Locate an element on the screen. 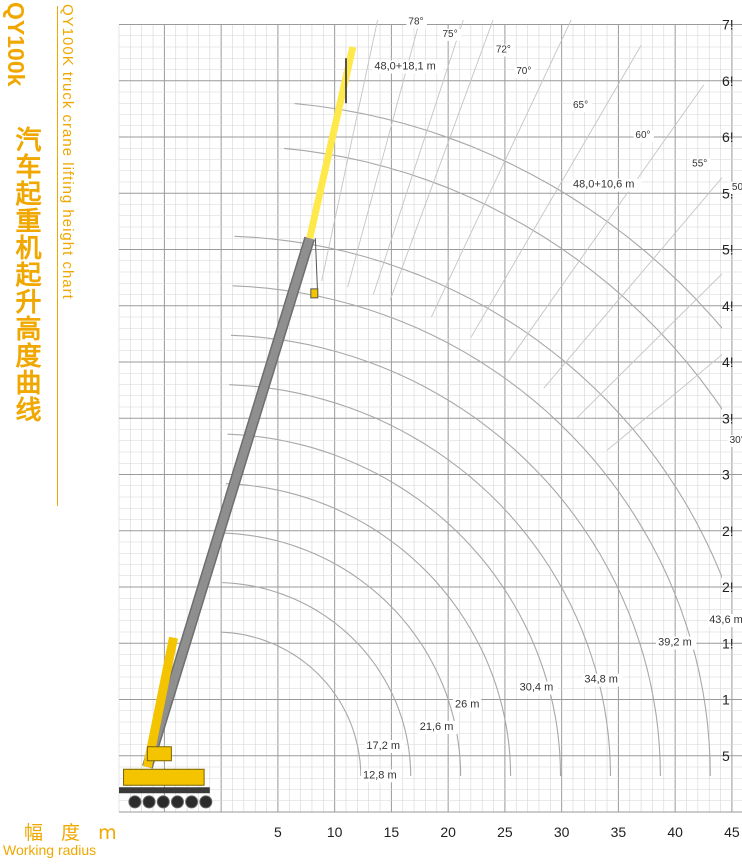 This screenshot has height=867, width=742. x-axis-label-chinese: 幅 度 m is located at coordinates (73, 831).